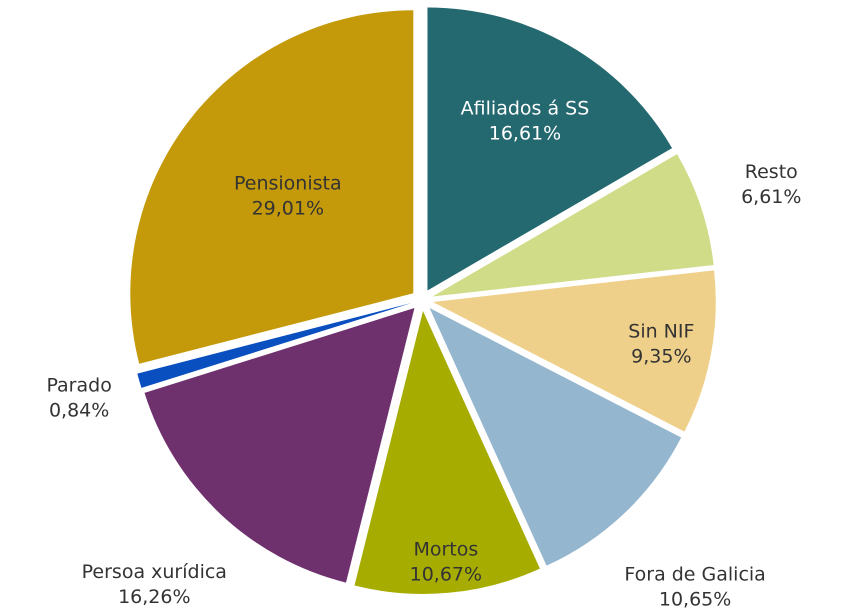 This screenshot has width=847, height=608. Describe the element at coordinates (525, 108) in the screenshot. I see `slice-label: Afiliados á SS` at that location.